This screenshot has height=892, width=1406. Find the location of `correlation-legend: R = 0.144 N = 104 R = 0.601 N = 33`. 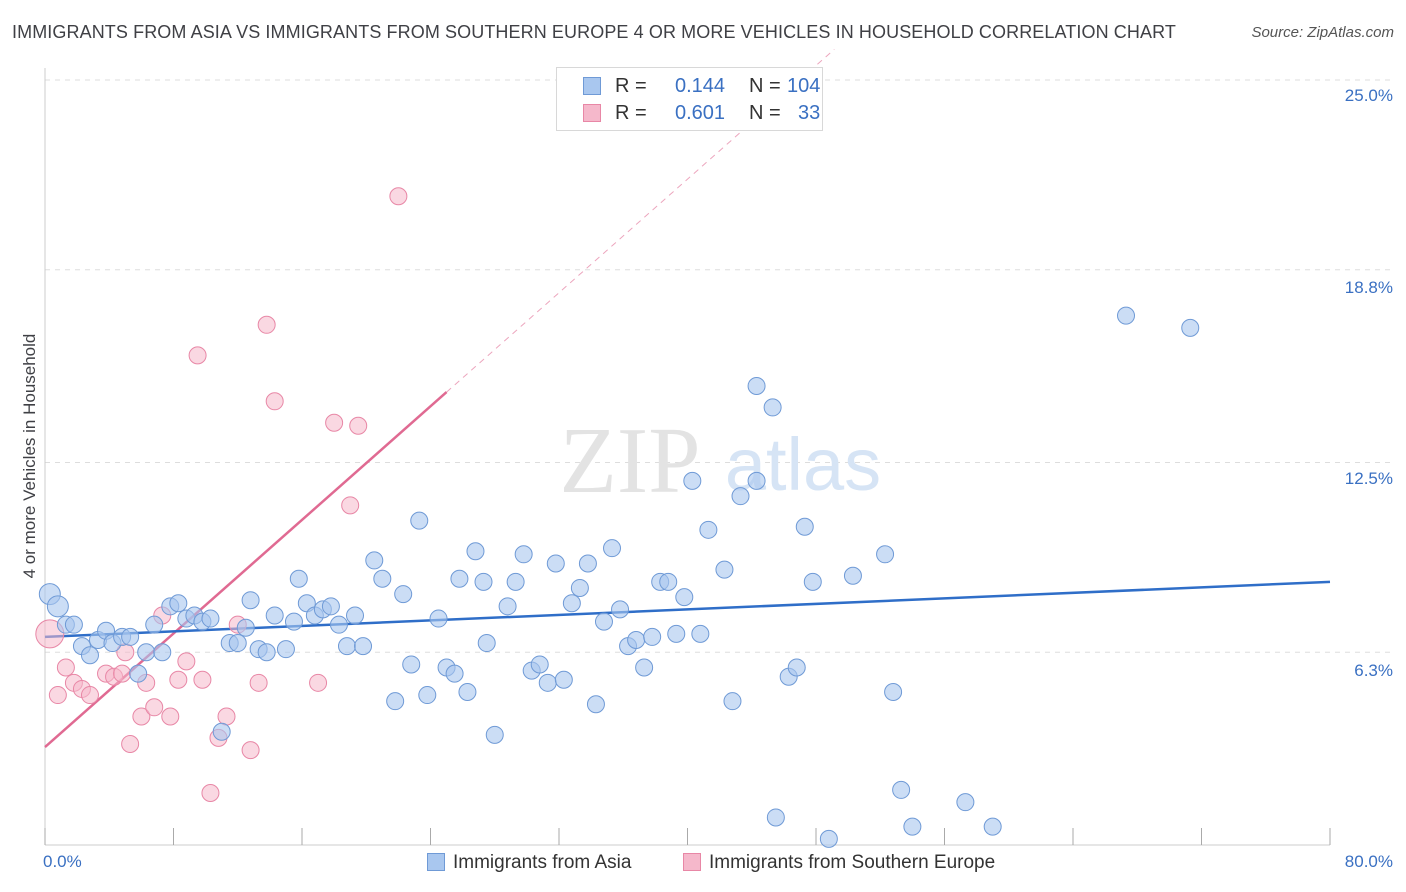

correlation-legend: R = 0.144 N = 104 R = 0.601 N = 33 is located at coordinates (689, 99).